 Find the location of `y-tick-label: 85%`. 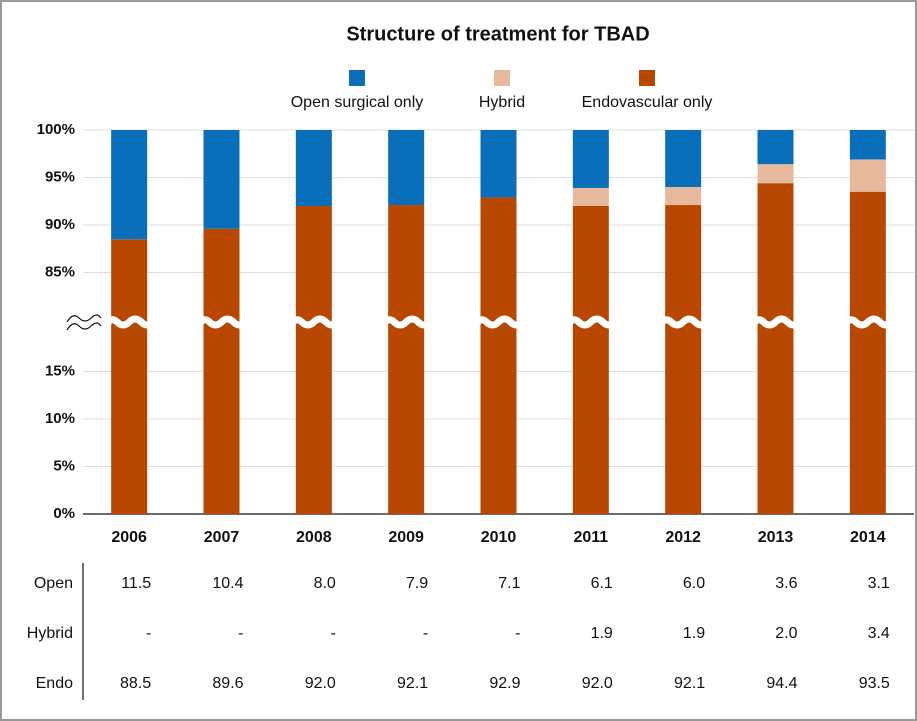

y-tick-label: 85% is located at coordinates (60, 271).